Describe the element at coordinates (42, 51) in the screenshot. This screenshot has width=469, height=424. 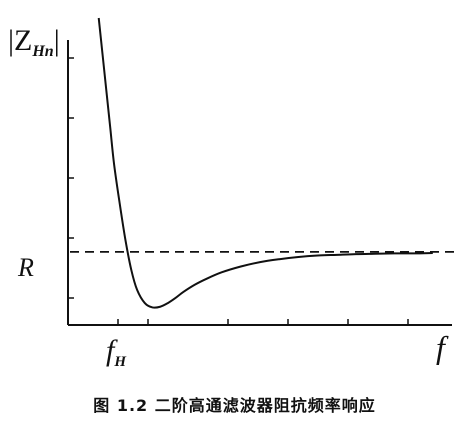
I see `y-axis-label-sub: Hn` at that location.